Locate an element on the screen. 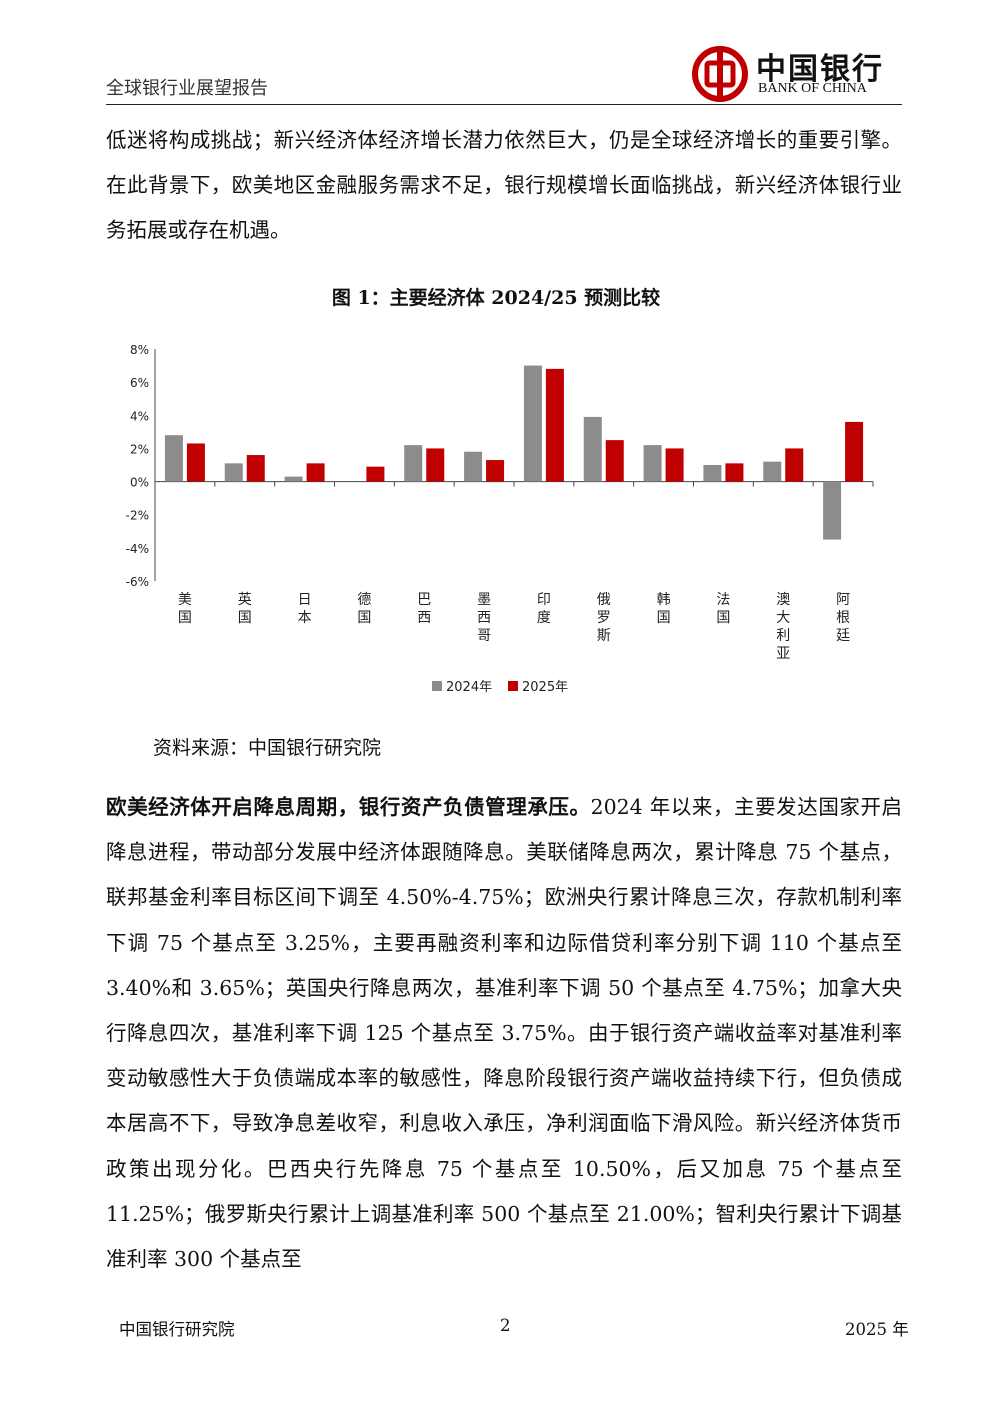 The image size is (992, 1403). footer-org: 中国银行研究院 is located at coordinates (177, 1329).